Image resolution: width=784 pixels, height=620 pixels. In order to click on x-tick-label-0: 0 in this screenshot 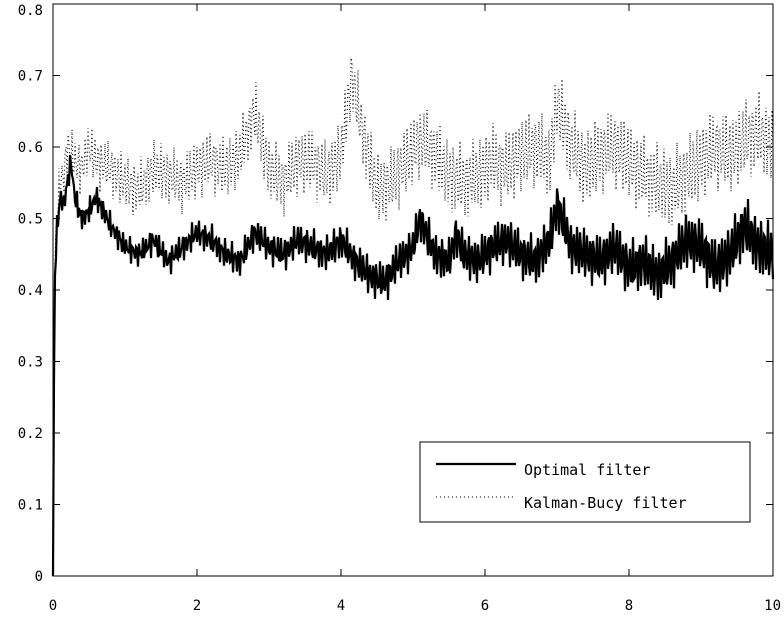, I will do `click(53, 606)`.